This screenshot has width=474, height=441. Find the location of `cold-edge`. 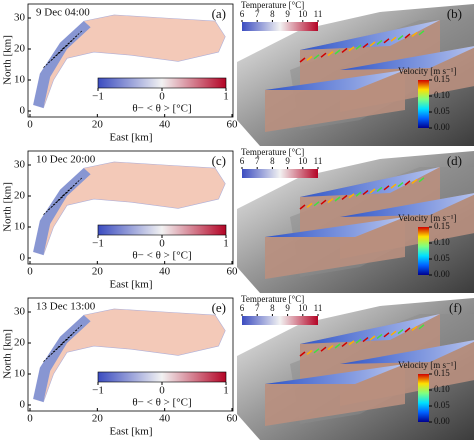

cold-edge is located at coordinates (62, 211).